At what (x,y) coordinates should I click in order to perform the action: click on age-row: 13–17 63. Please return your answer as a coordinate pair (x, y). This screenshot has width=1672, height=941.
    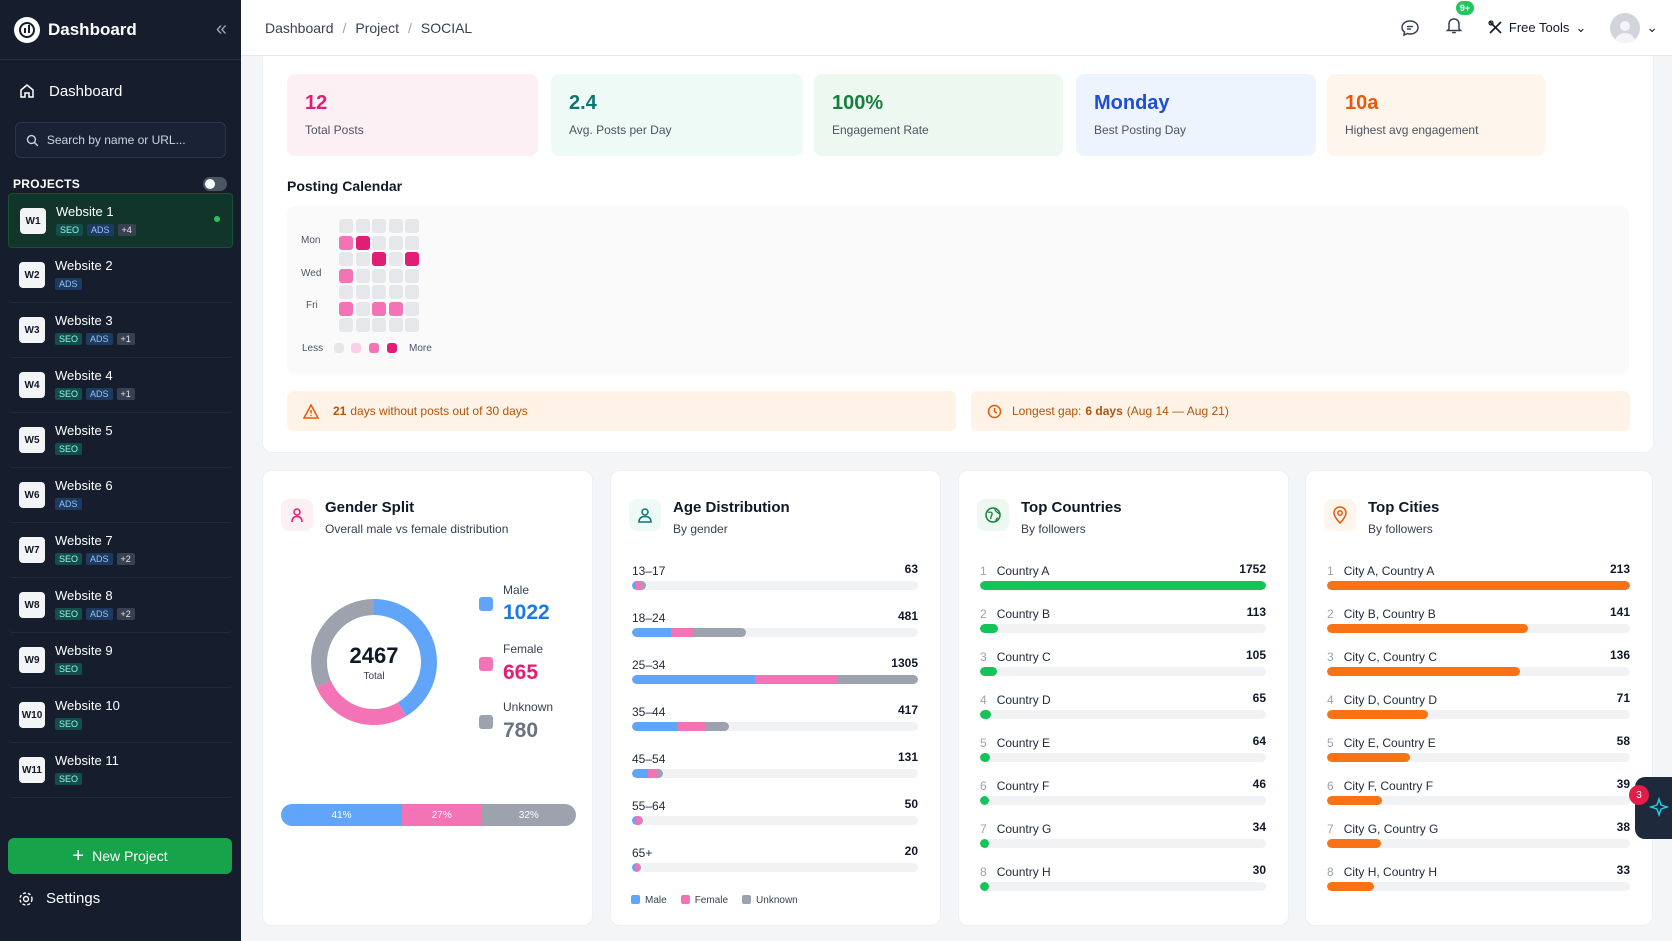
    Looking at the image, I should click on (775, 580).